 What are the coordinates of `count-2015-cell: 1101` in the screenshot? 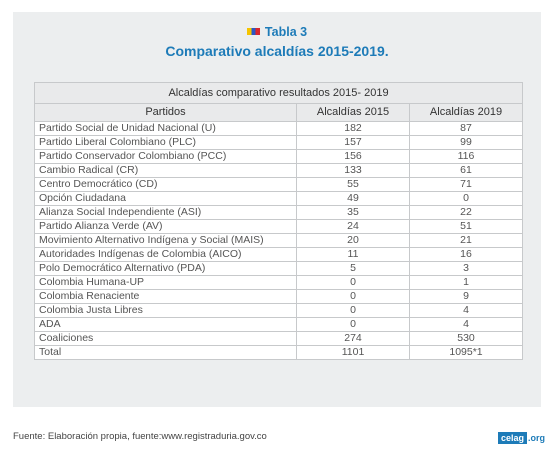 It's located at (353, 352).